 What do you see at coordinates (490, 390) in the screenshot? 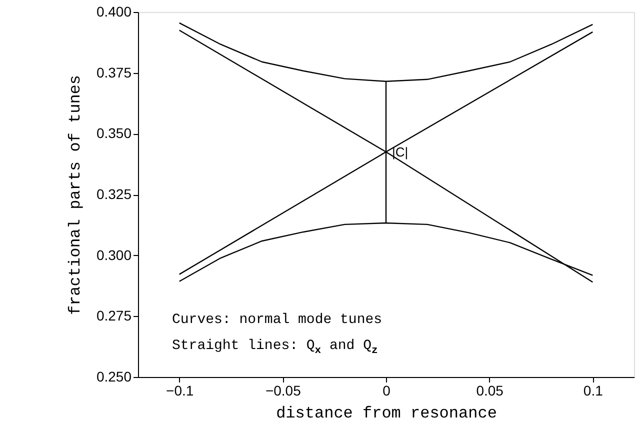
I see `x-tick-label: 0.05` at bounding box center [490, 390].